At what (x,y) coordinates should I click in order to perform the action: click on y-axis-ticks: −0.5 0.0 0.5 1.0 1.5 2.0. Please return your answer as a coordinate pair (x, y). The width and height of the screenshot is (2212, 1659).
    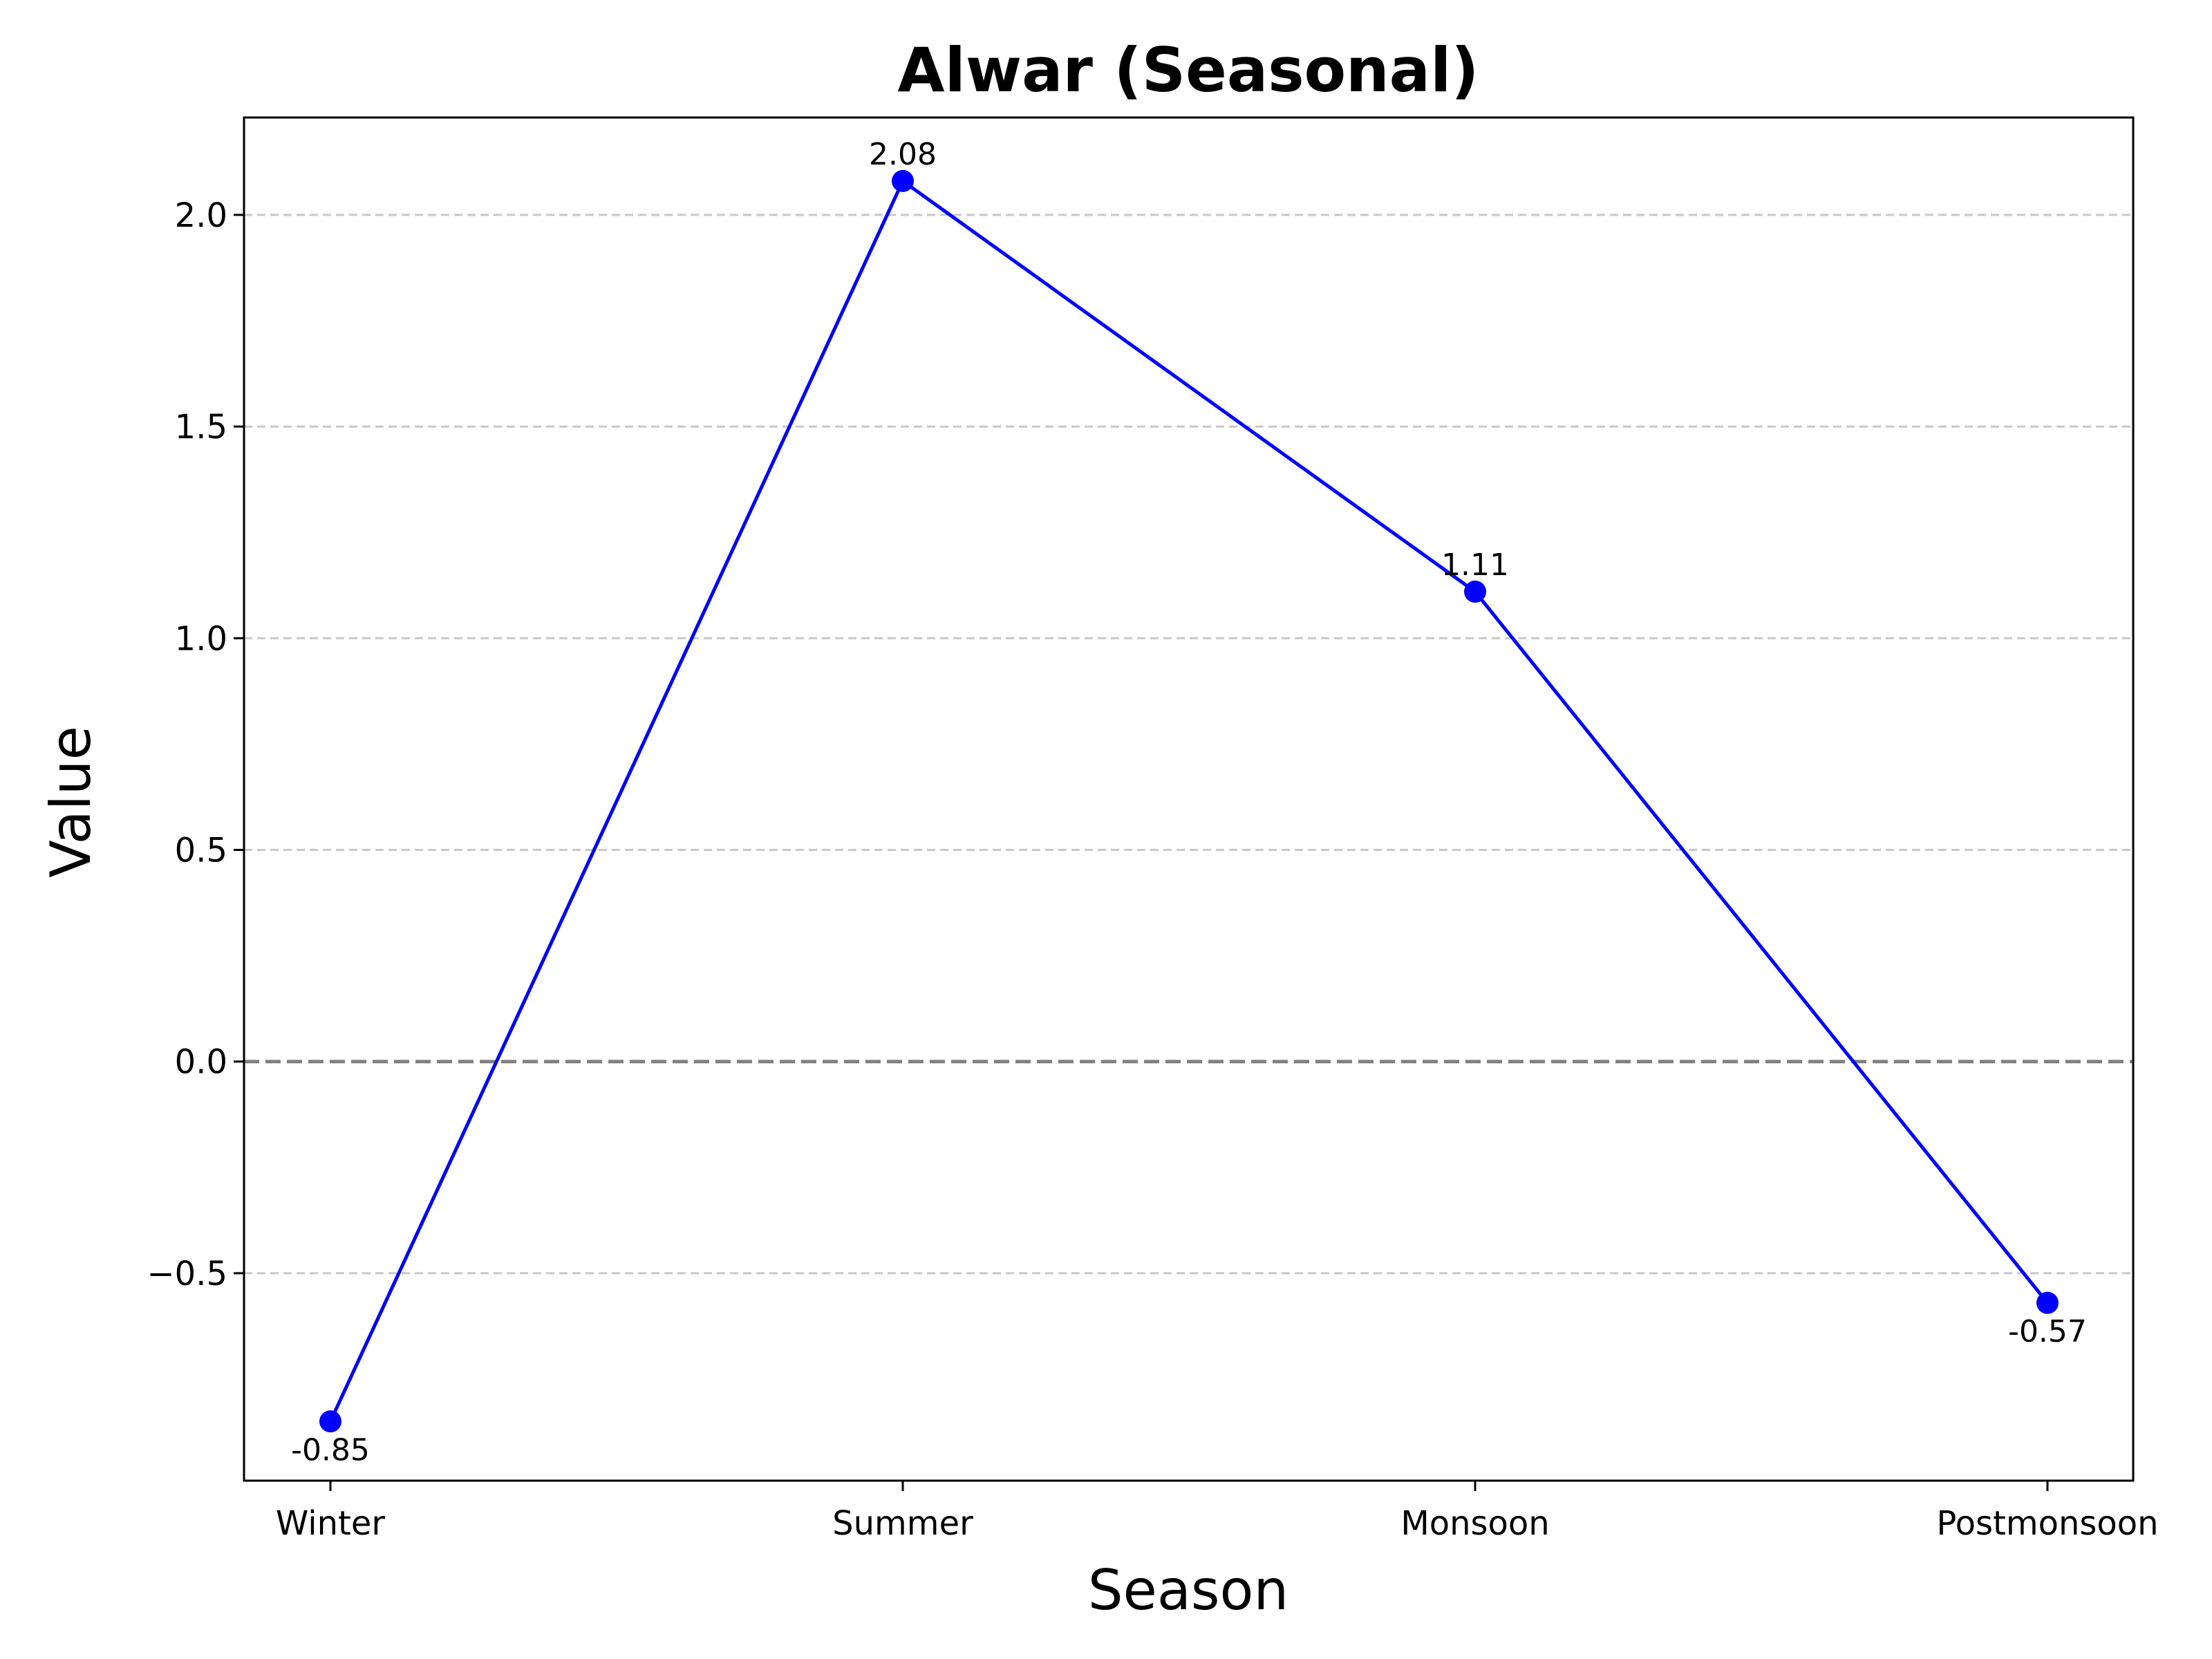
    Looking at the image, I should click on (195, 744).